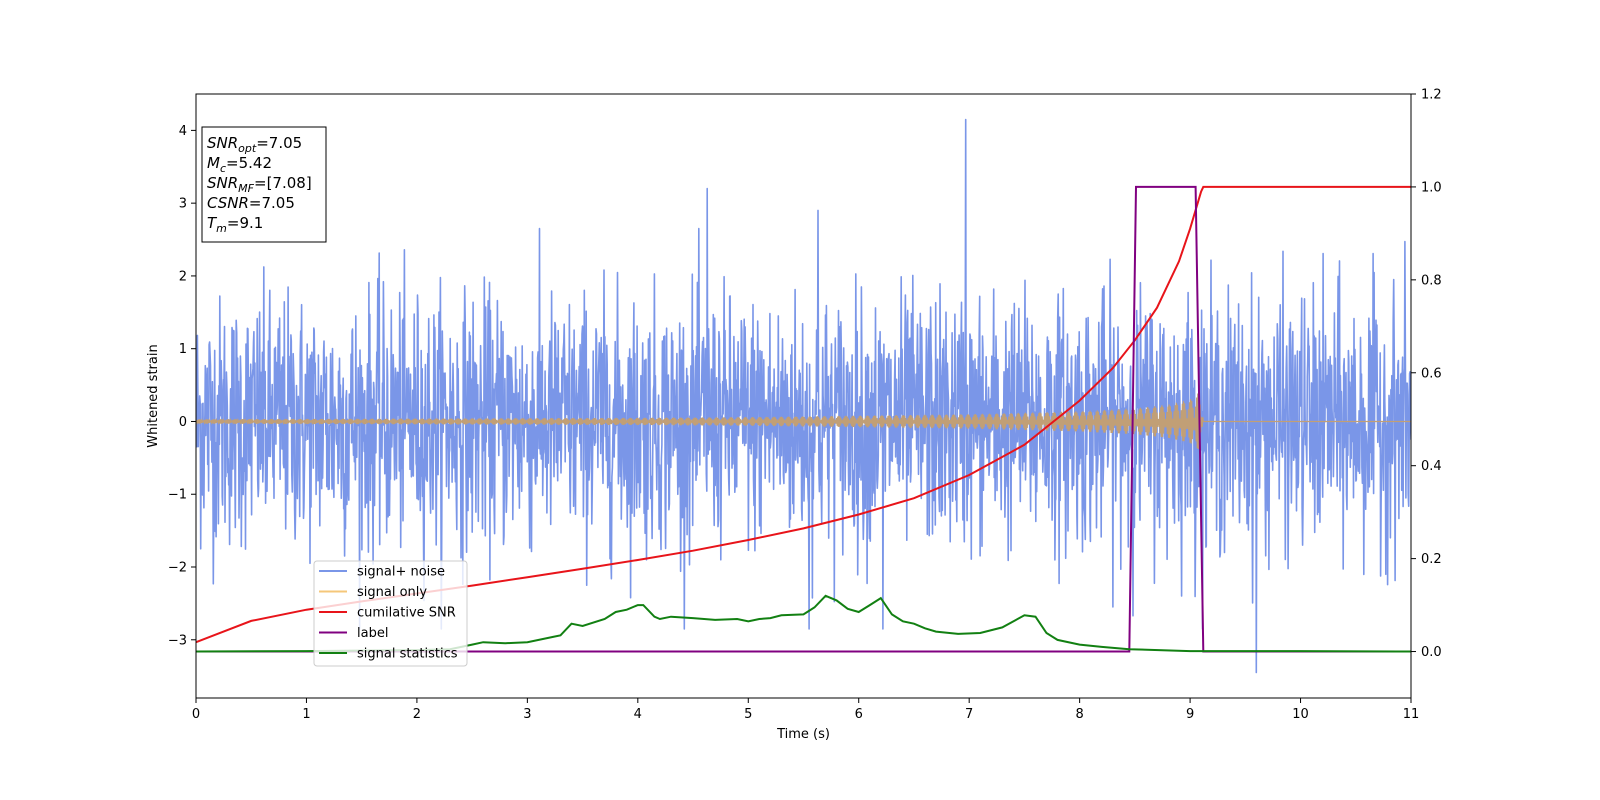  I want to click on series-line-signal-only, so click(803, 421).